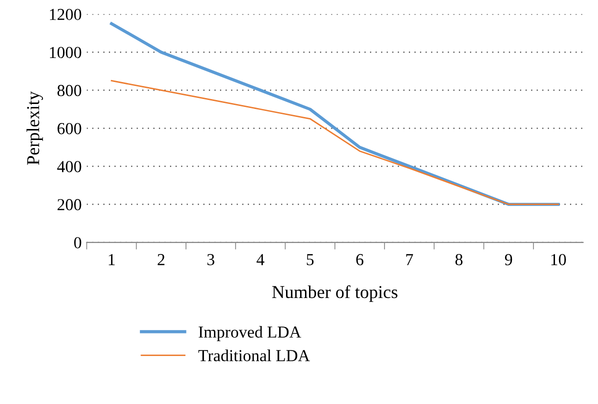 This screenshot has height=404, width=598. I want to click on y-axis-title: Perplexity, so click(34, 128).